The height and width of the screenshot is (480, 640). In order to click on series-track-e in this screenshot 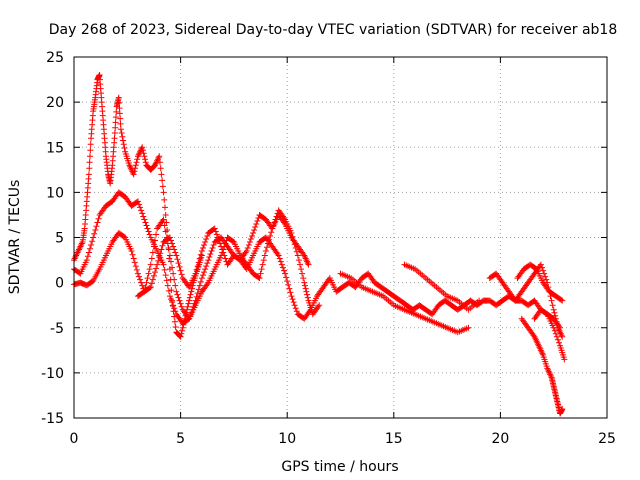, I will do `click(404, 303)`.